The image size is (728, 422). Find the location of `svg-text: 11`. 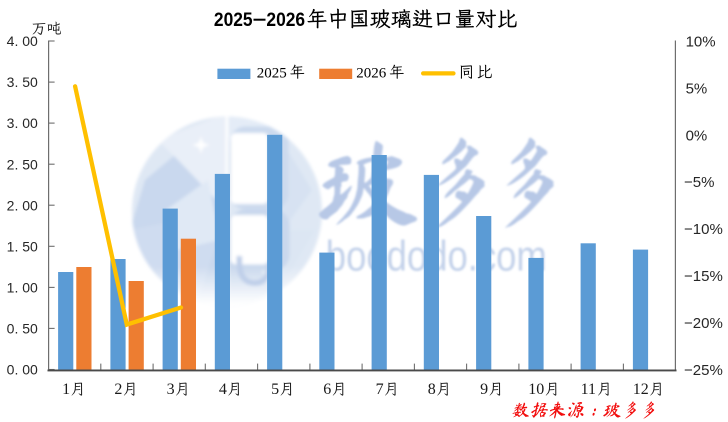

svg-text: 11 is located at coordinates (588, 389).